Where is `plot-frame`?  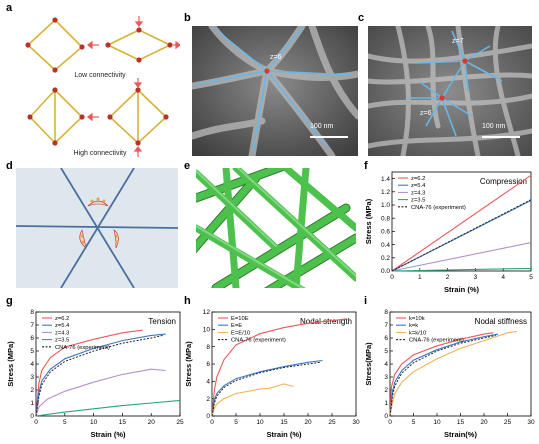 plot-frame is located at coordinates (284, 364).